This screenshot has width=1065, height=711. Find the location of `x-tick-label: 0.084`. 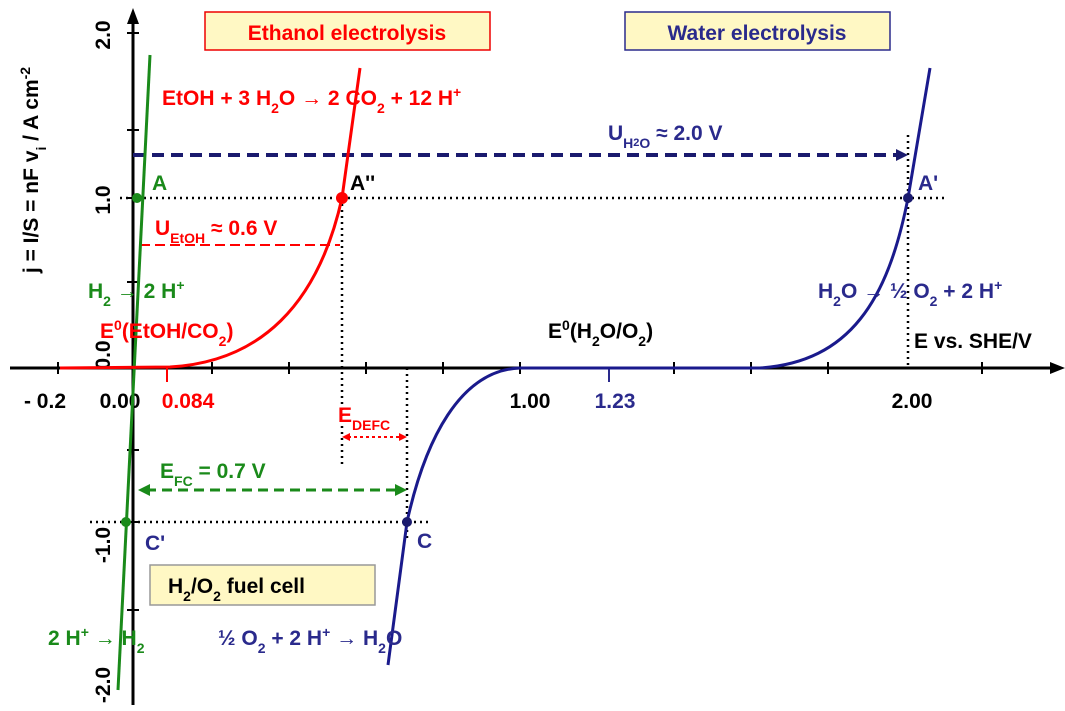

x-tick-label: 0.084 is located at coordinates (188, 401).